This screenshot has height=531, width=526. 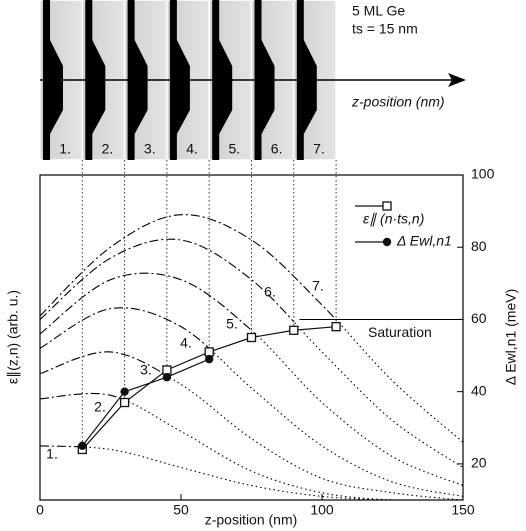 I want to click on curve-label: 6., so click(x=270, y=292).